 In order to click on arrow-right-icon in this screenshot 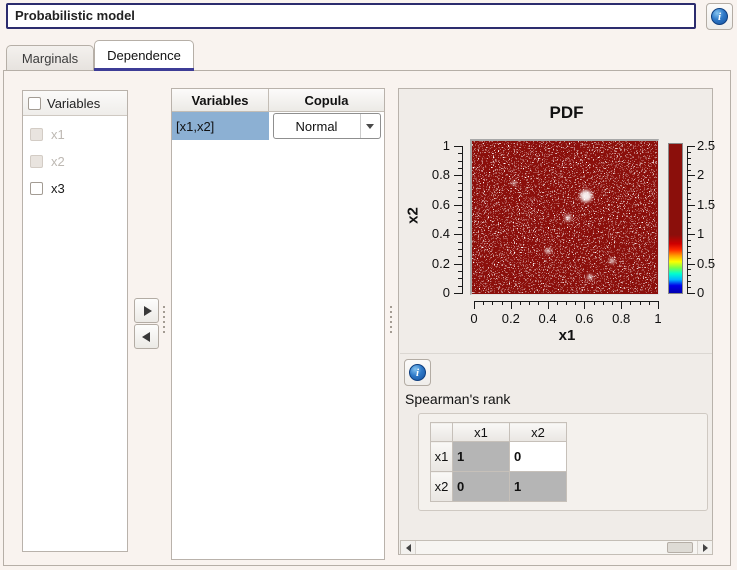, I will do `click(147, 310)`.